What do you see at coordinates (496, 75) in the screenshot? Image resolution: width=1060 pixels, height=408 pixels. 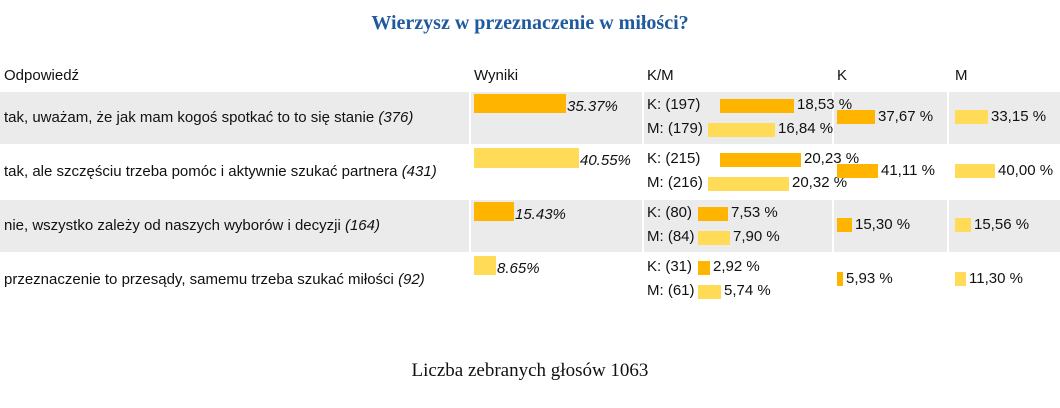 I see `header-results: Wyniki` at bounding box center [496, 75].